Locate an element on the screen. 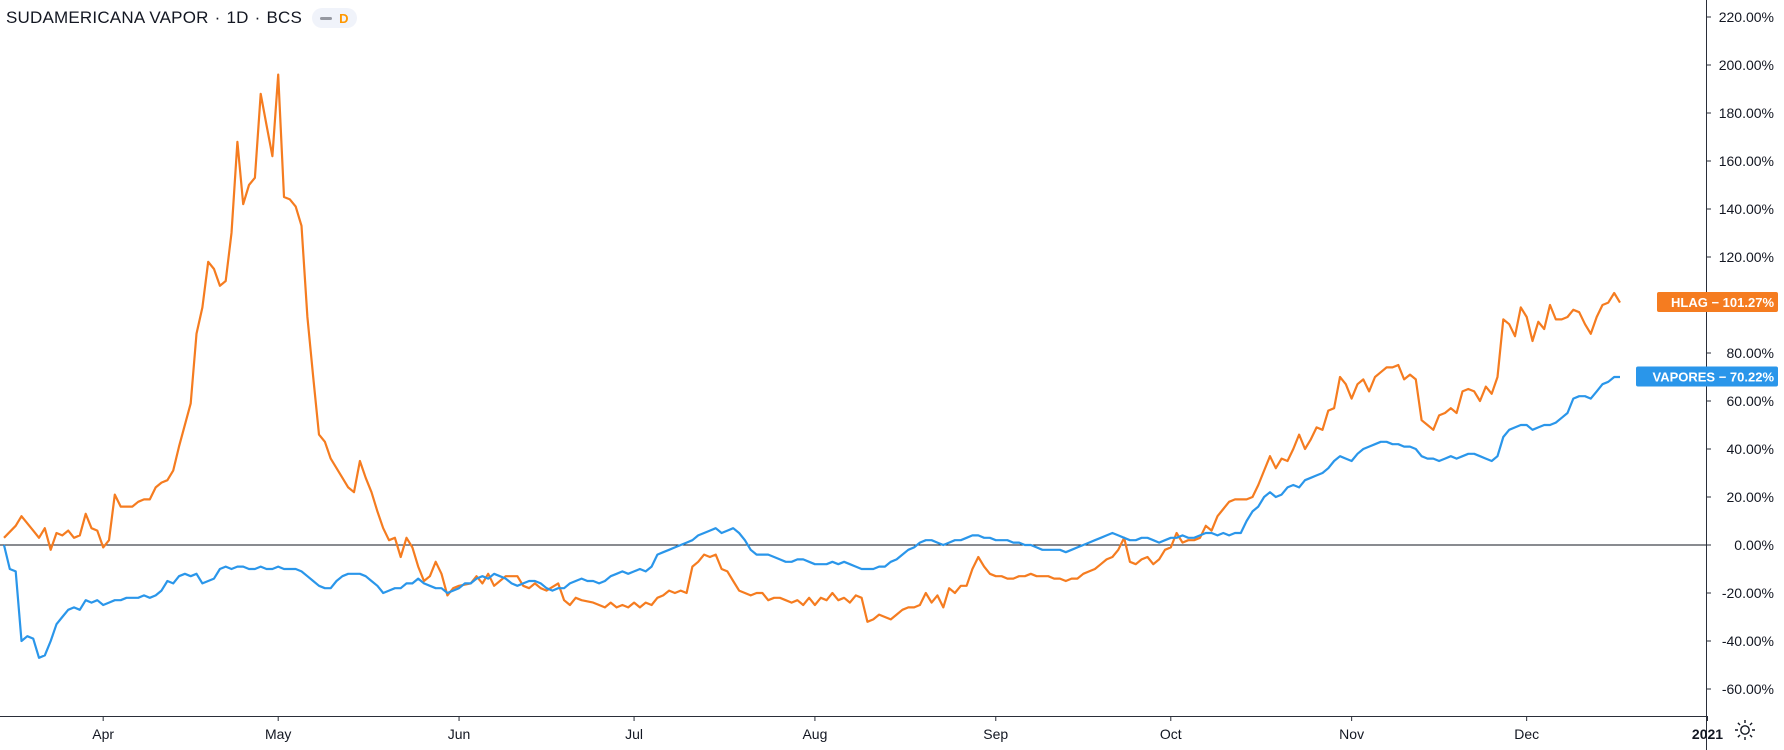 The image size is (1784, 750). y-tick-label: -40.00% is located at coordinates (1748, 641).